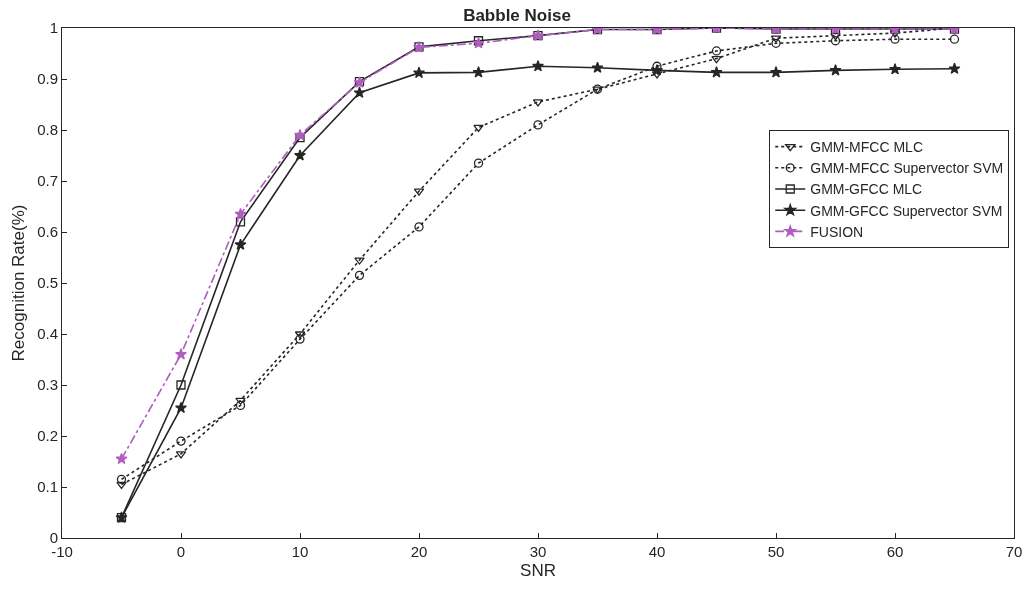  Describe the element at coordinates (47, 181) in the screenshot. I see `y-tick-label: 0.7` at that location.